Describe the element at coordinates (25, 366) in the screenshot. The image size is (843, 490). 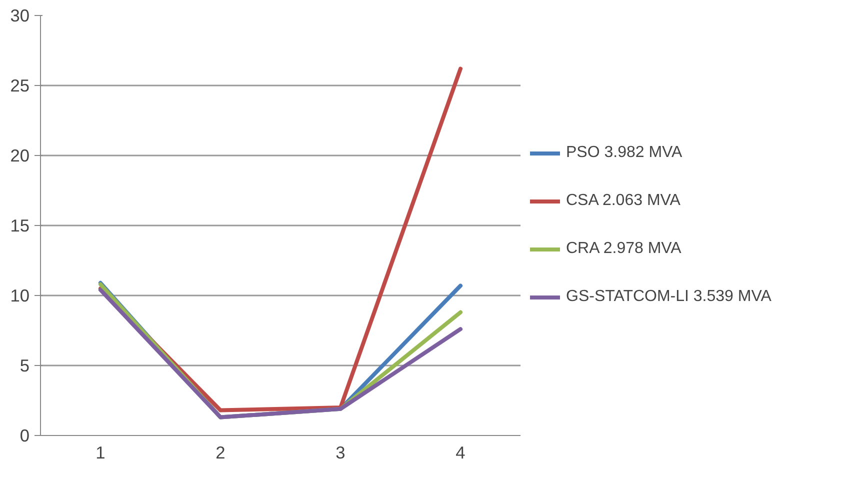
I see `y-tick-label: 5` at that location.